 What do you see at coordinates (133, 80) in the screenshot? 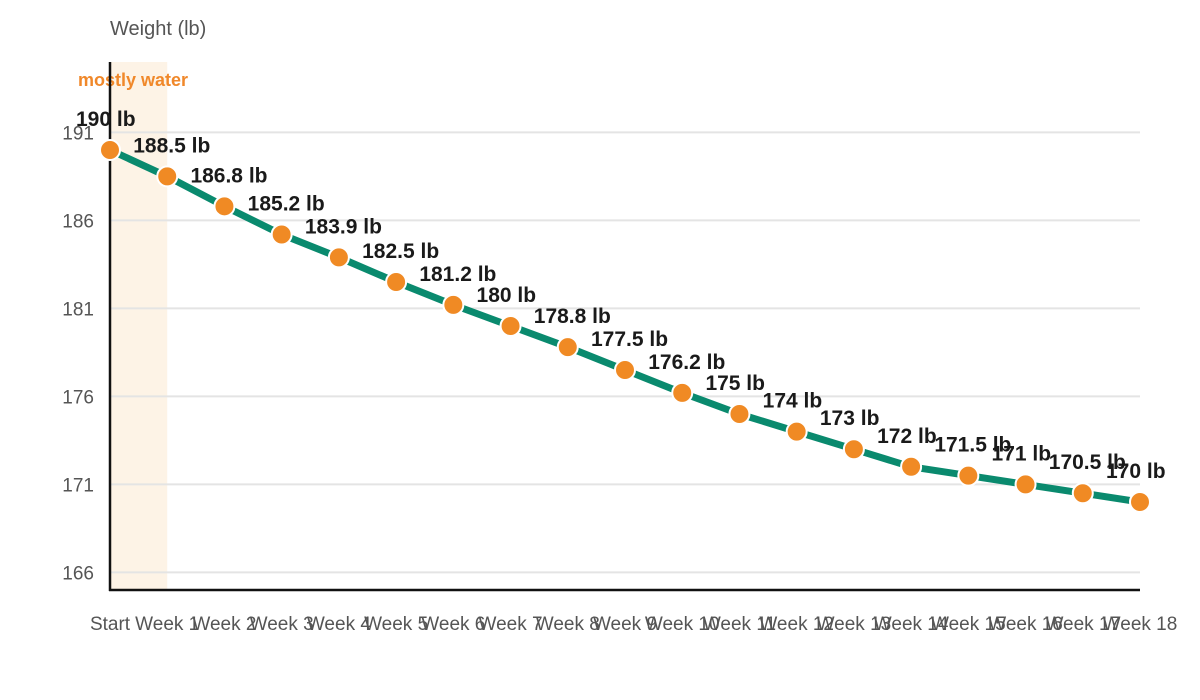
I see `annotation-label: mostly water` at bounding box center [133, 80].